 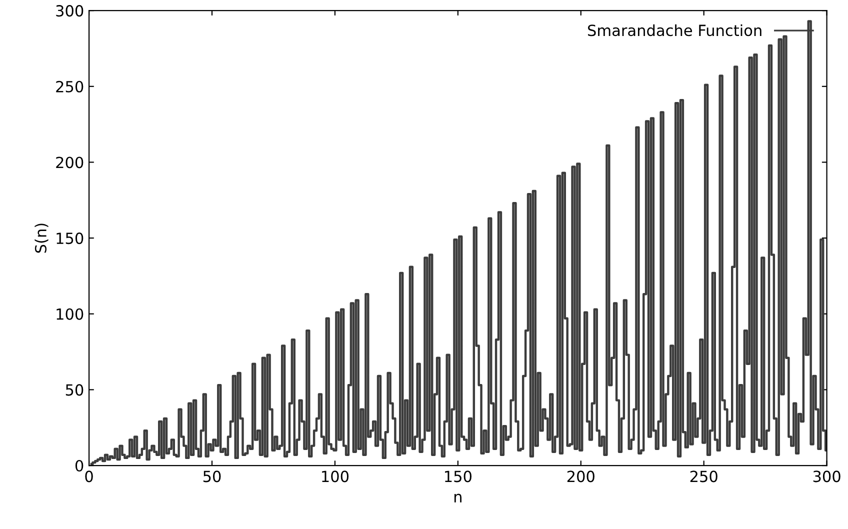 I want to click on y-tick-label: 100, so click(x=70, y=314).